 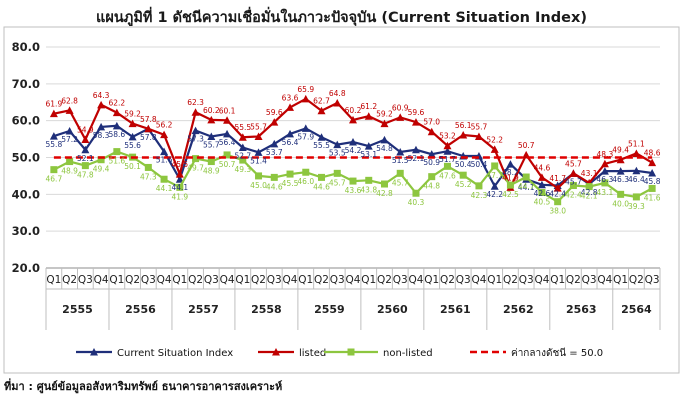 I want to click on year-label: 2556, so click(x=140, y=309).